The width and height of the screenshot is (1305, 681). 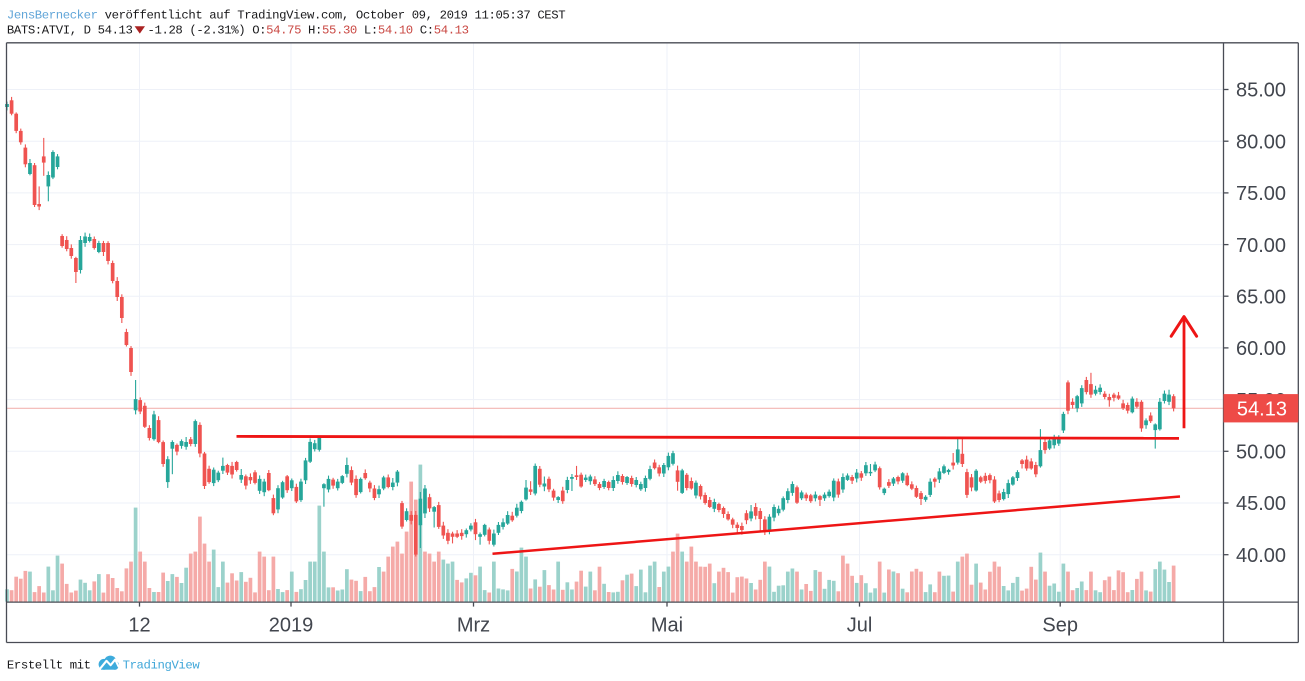 I want to click on svg-text: 65.00, so click(x=1261, y=297).